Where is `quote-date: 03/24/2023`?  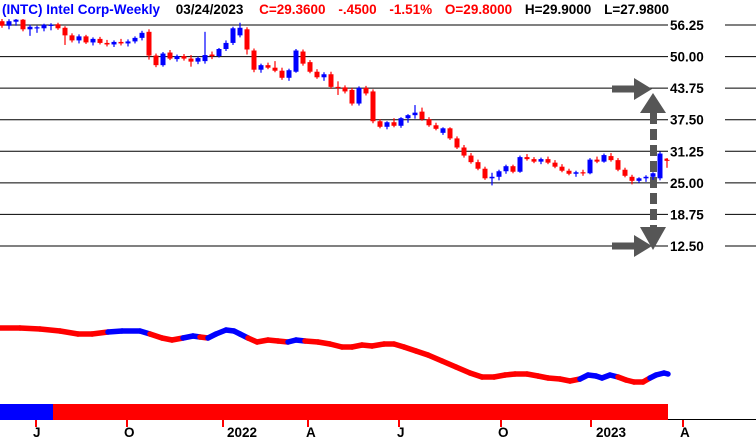
quote-date: 03/24/2023 is located at coordinates (209, 9).